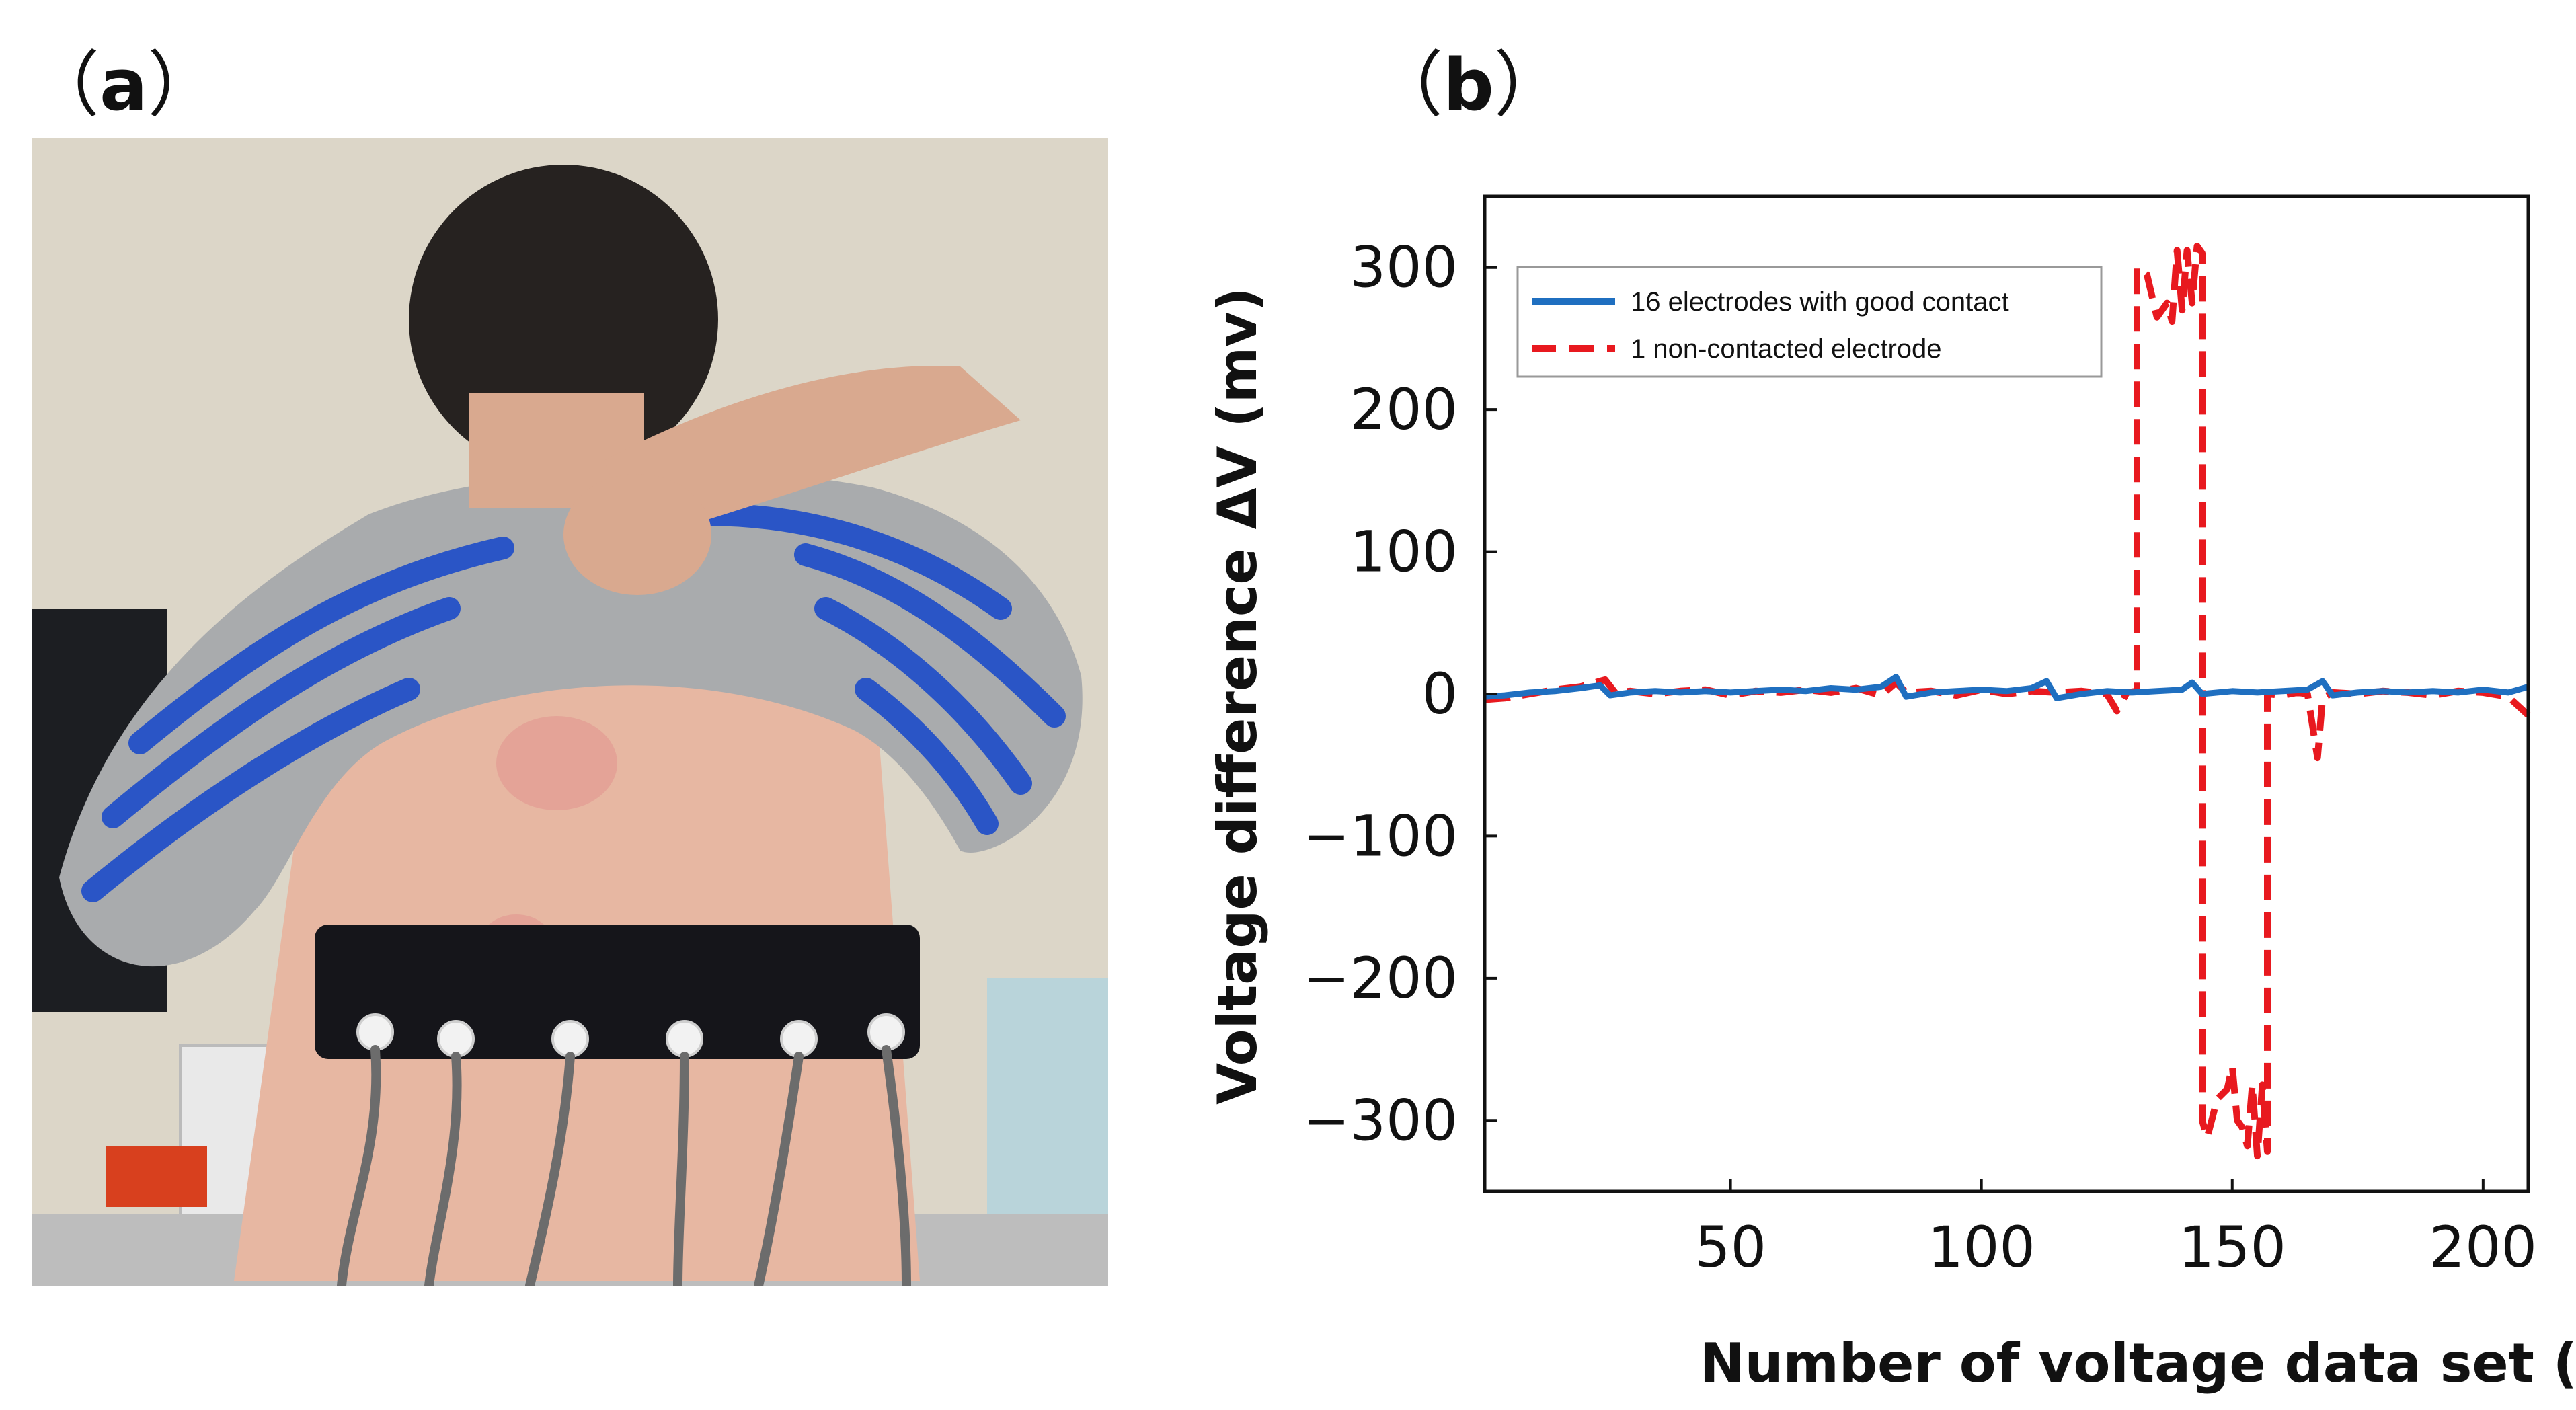 This screenshot has height=1410, width=2576. Describe the element at coordinates (1468, 85) in the screenshot. I see `panel-b-label: （b）` at that location.